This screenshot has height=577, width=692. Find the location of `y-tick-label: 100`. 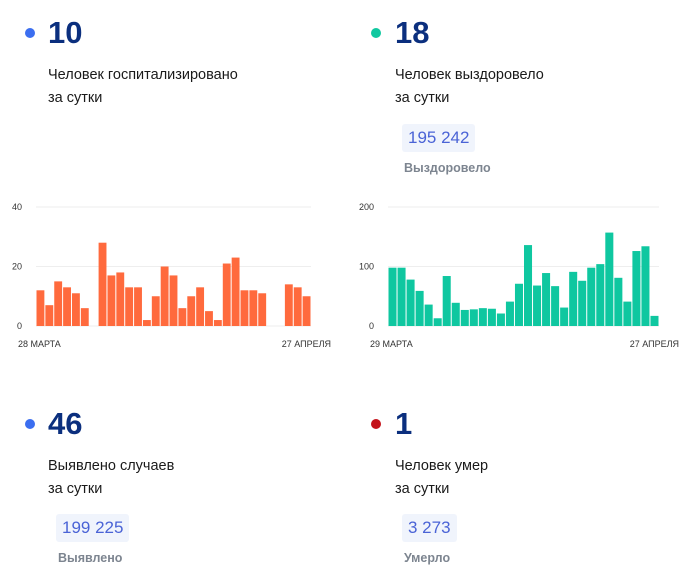

y-tick-label: 100 is located at coordinates (366, 267).